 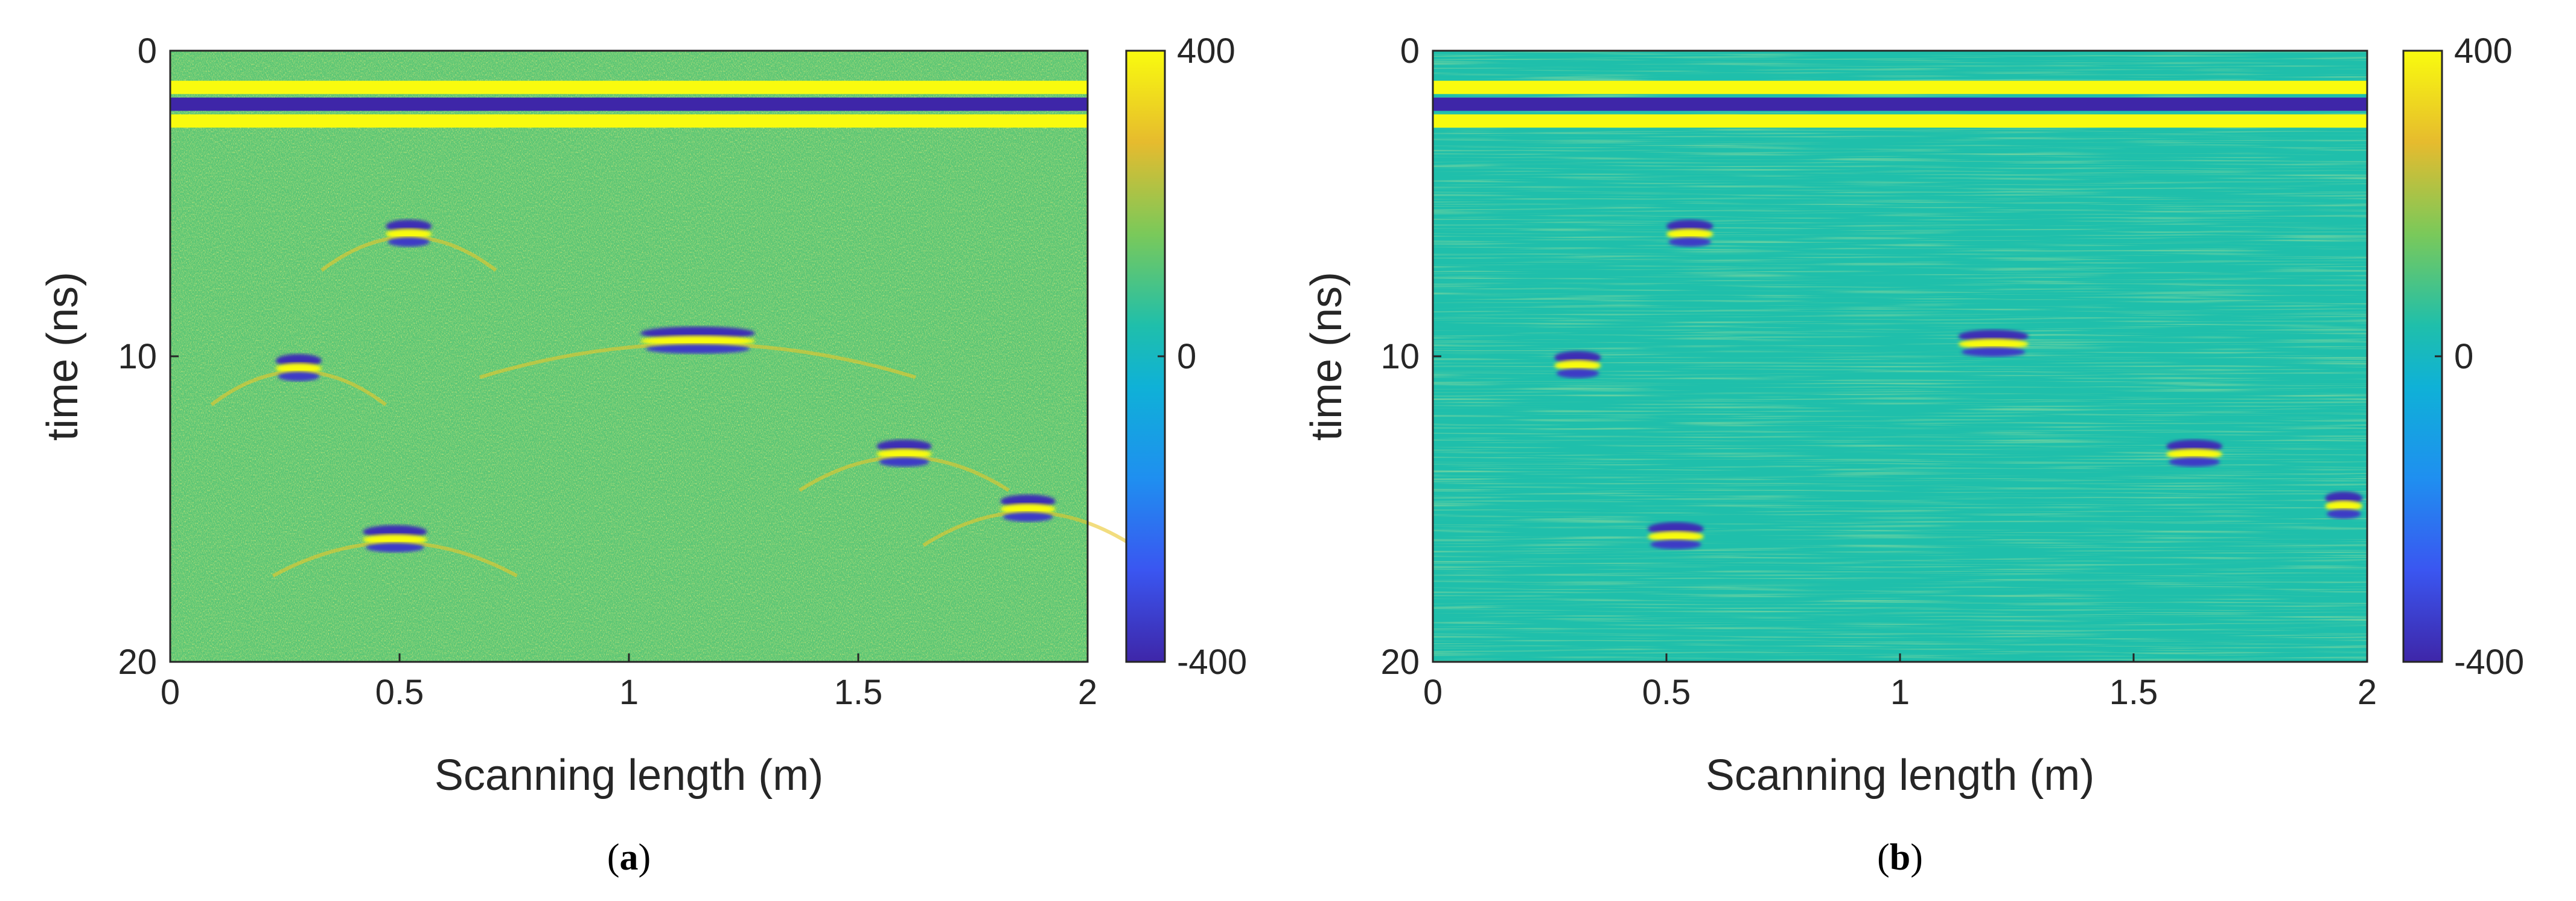 I want to click on x-axis-label-a: Scanning length (m), so click(x=629, y=776).